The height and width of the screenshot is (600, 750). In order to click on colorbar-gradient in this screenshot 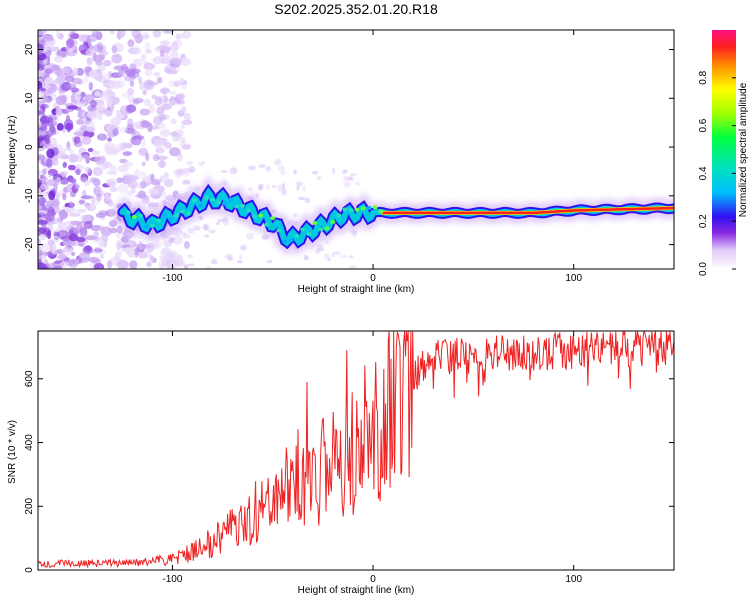, I will do `click(724, 149)`.